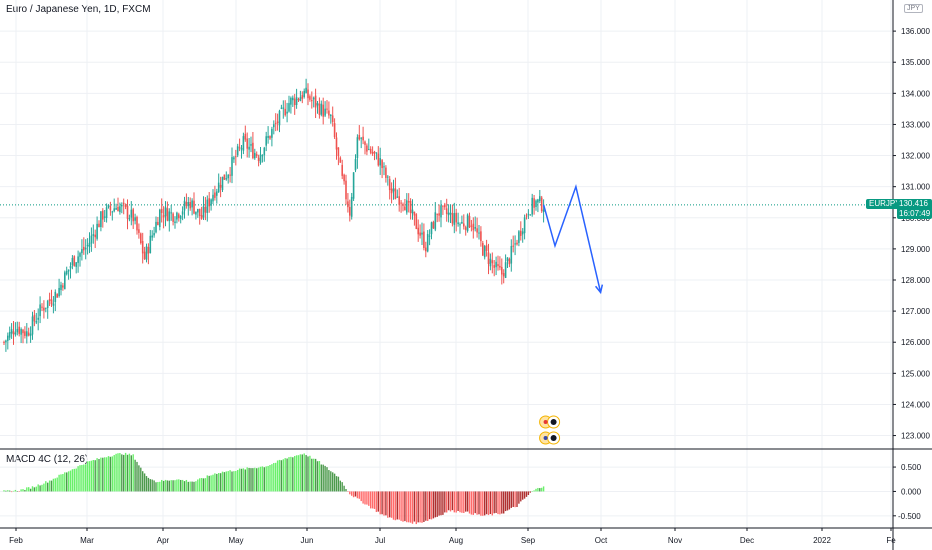  I want to click on y-tick-label: 127.000, so click(915, 311).